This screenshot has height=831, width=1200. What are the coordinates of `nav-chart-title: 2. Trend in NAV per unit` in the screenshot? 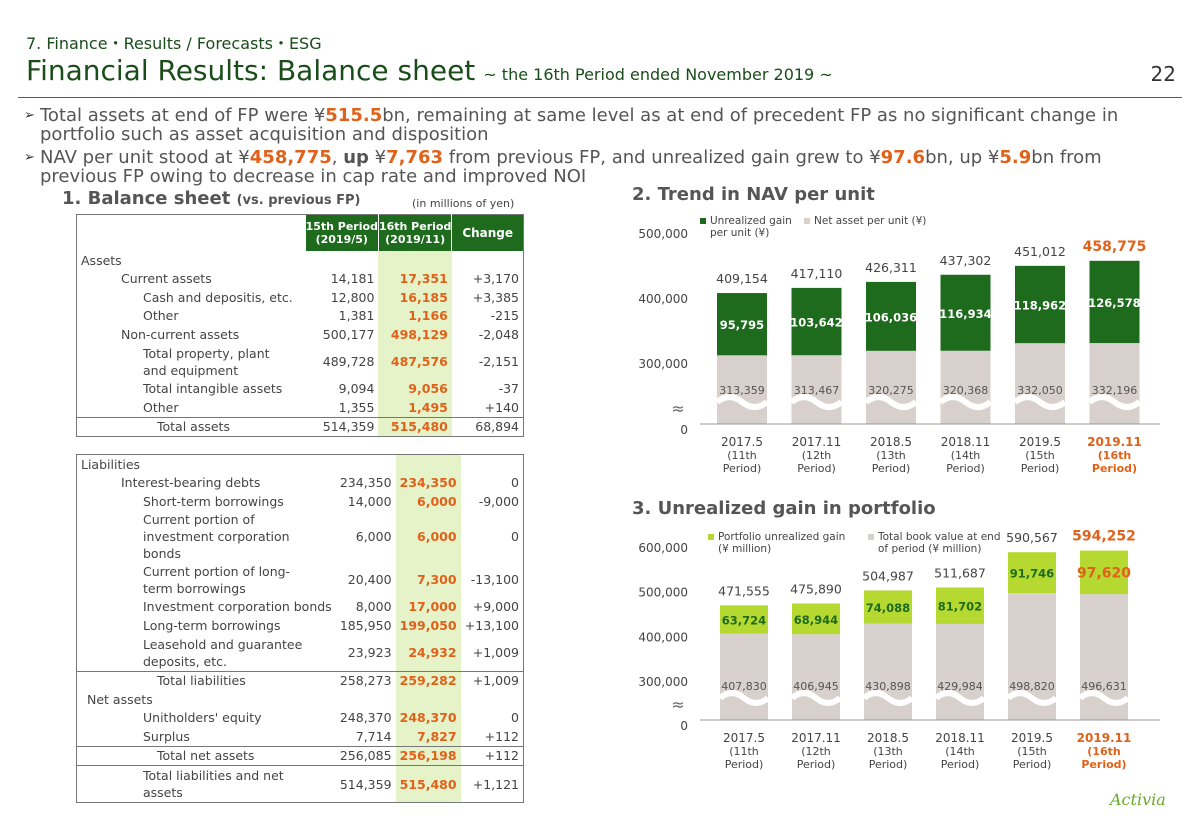 It's located at (753, 194).